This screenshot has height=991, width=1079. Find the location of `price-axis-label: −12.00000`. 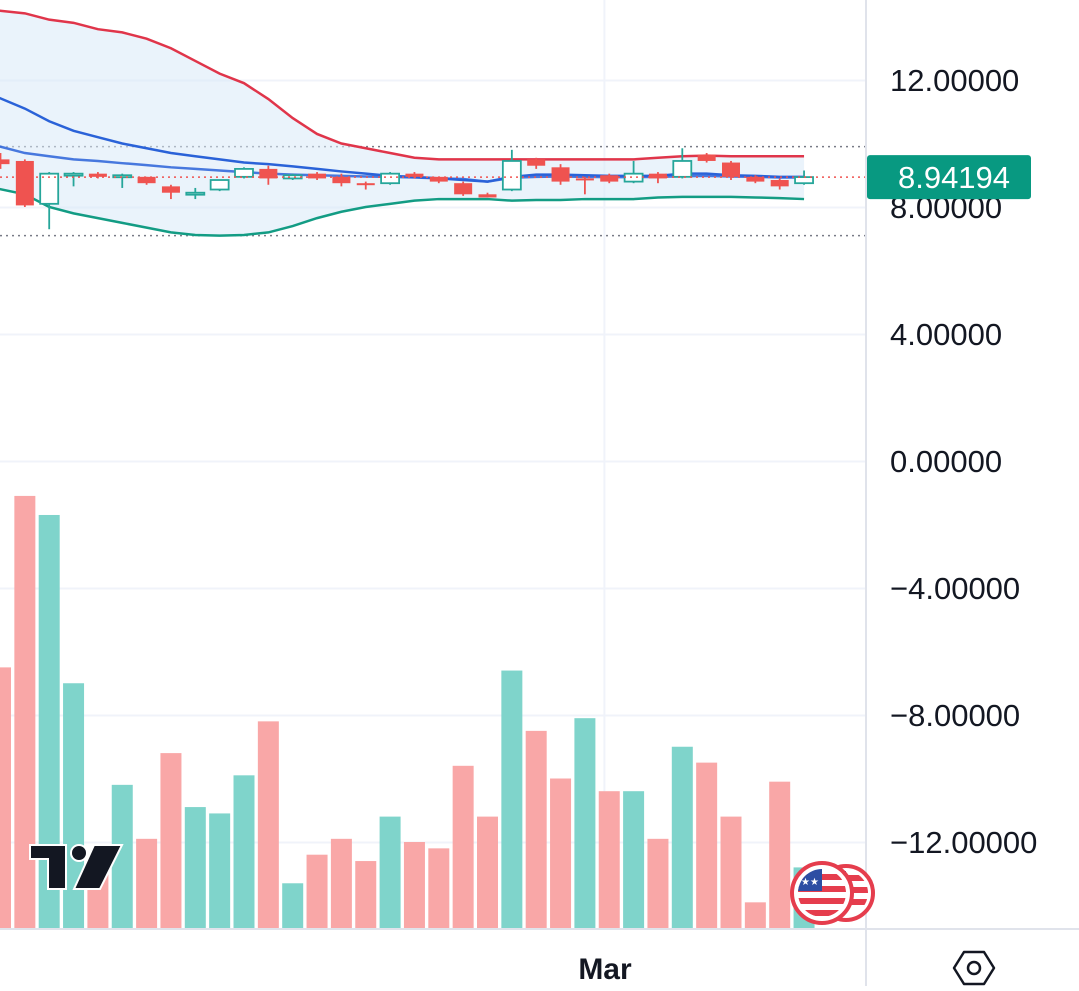

price-axis-label: −12.00000 is located at coordinates (963, 842).